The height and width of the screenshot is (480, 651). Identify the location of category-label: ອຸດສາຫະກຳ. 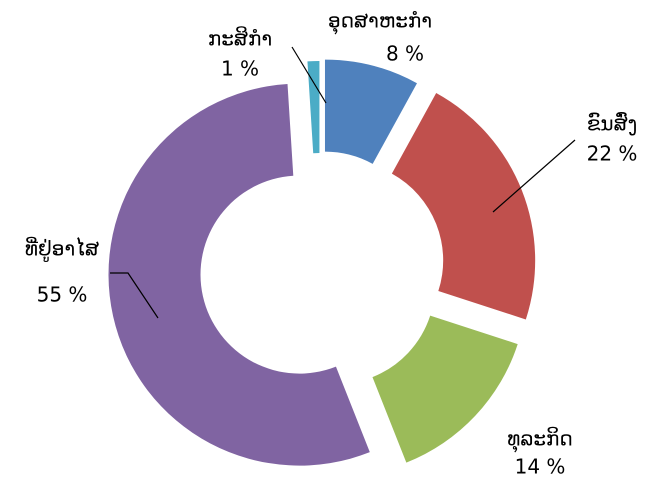
(380, 22).